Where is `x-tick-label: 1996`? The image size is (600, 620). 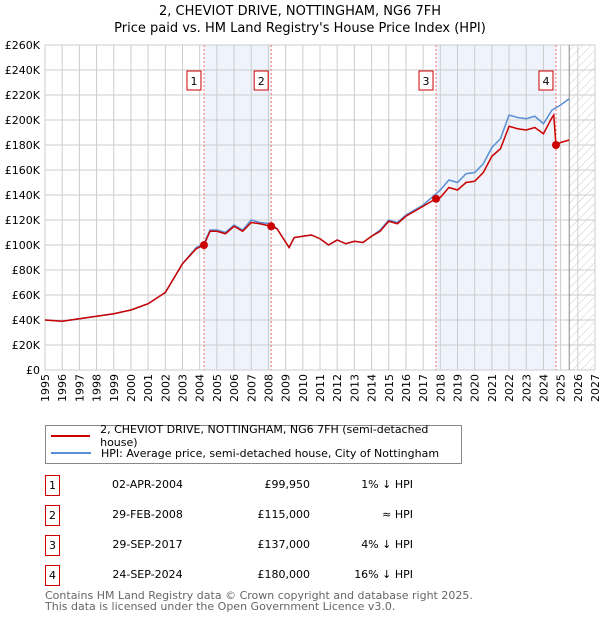
x-tick-label: 1996 is located at coordinates (62, 388).